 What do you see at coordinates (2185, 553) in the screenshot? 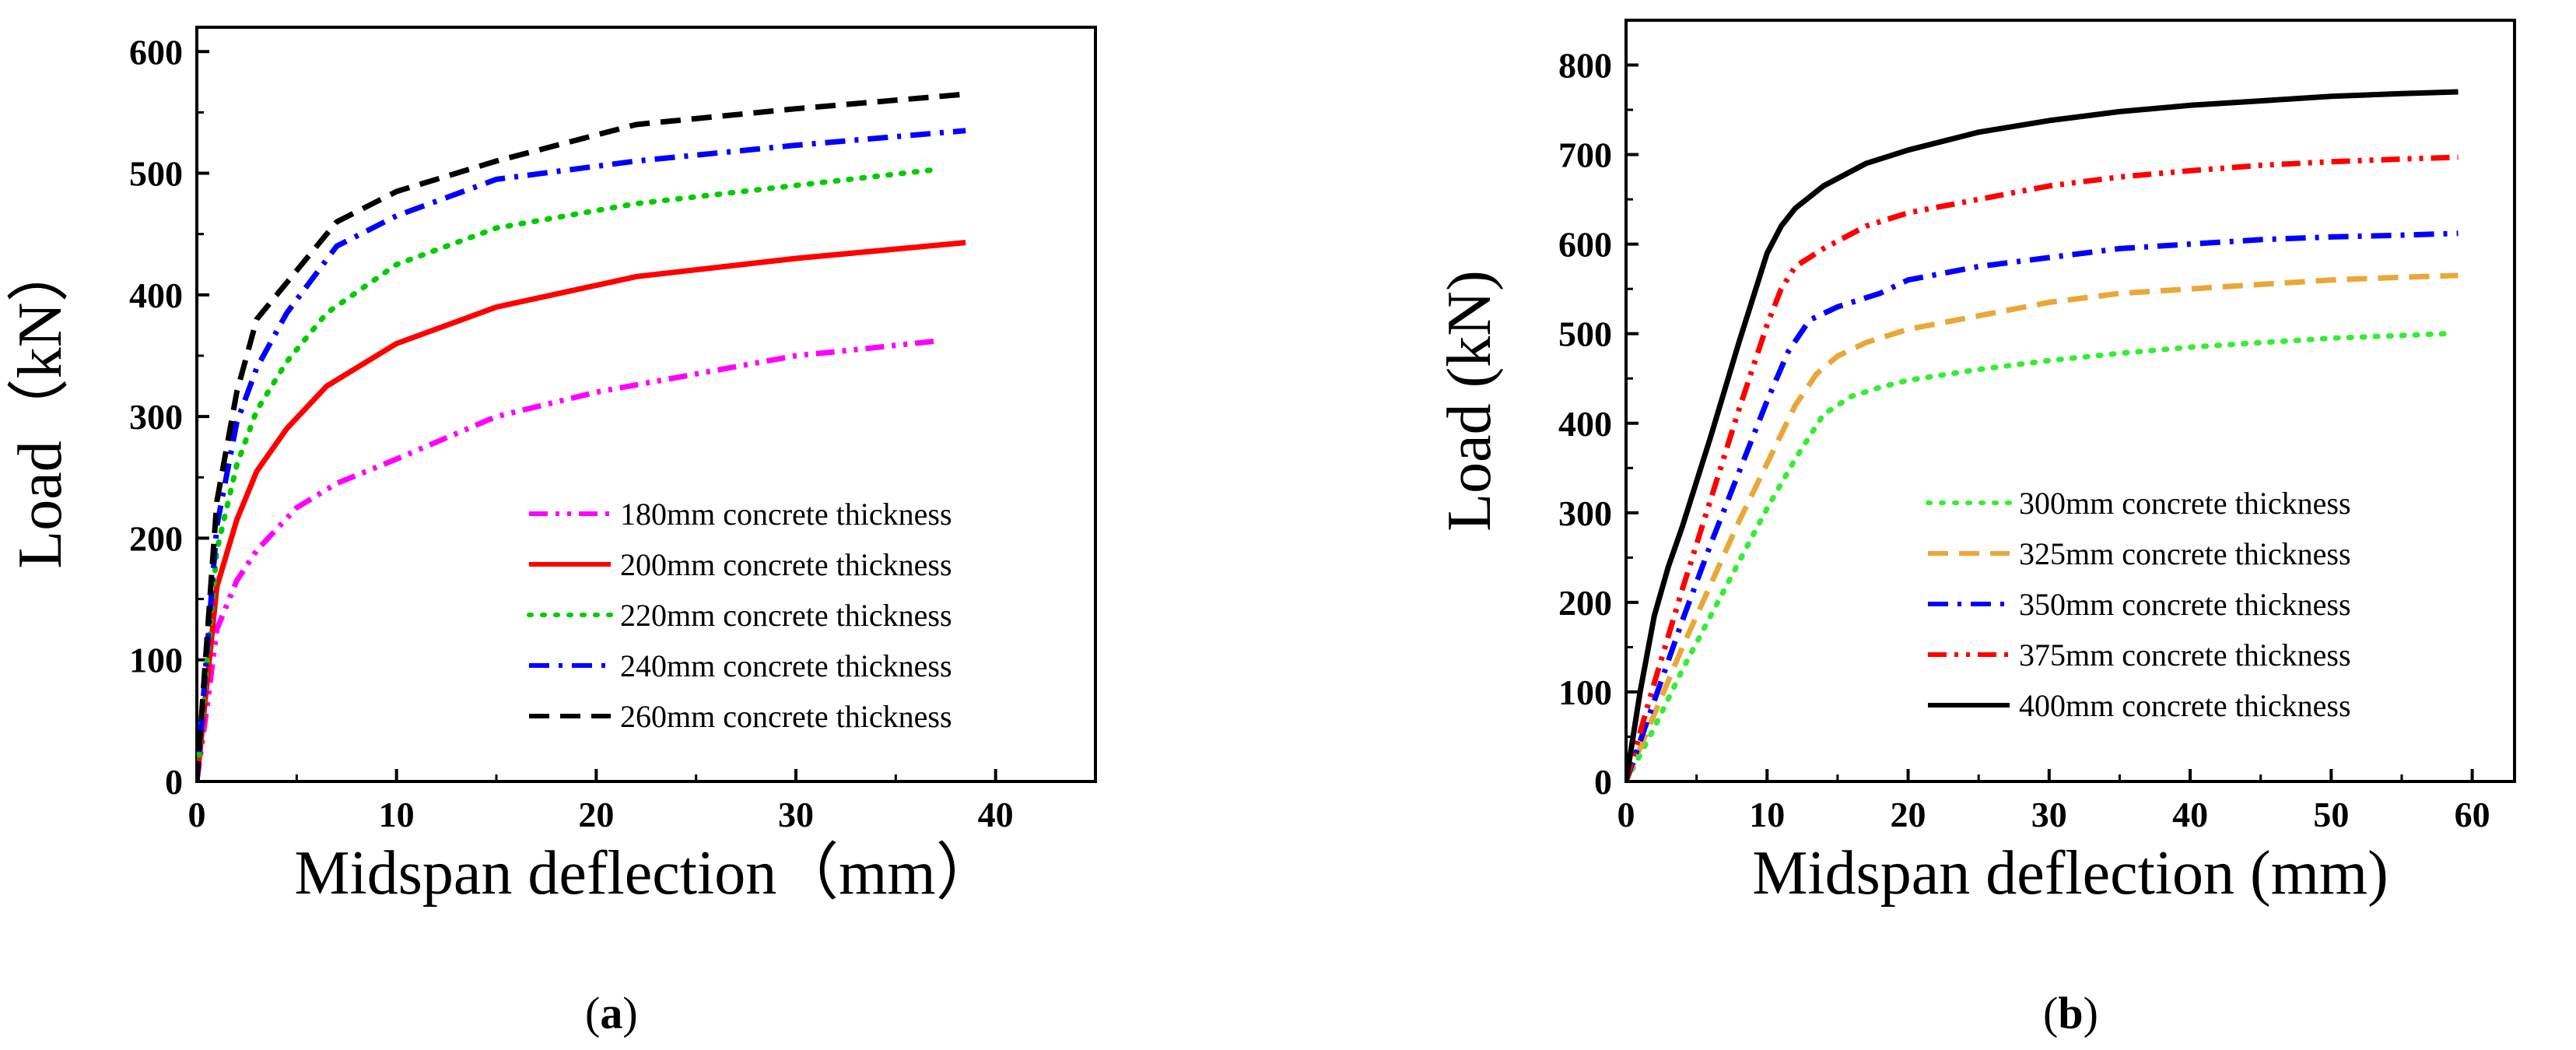
I see `legend-label-2: 325mm concrete thickness` at bounding box center [2185, 553].